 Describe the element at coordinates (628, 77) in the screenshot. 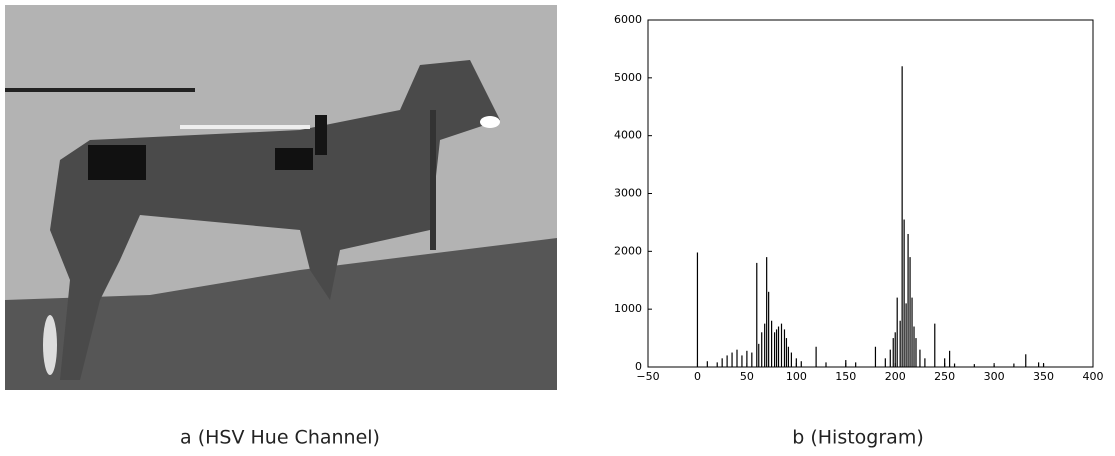

I see `y-tick-label: 5000` at that location.